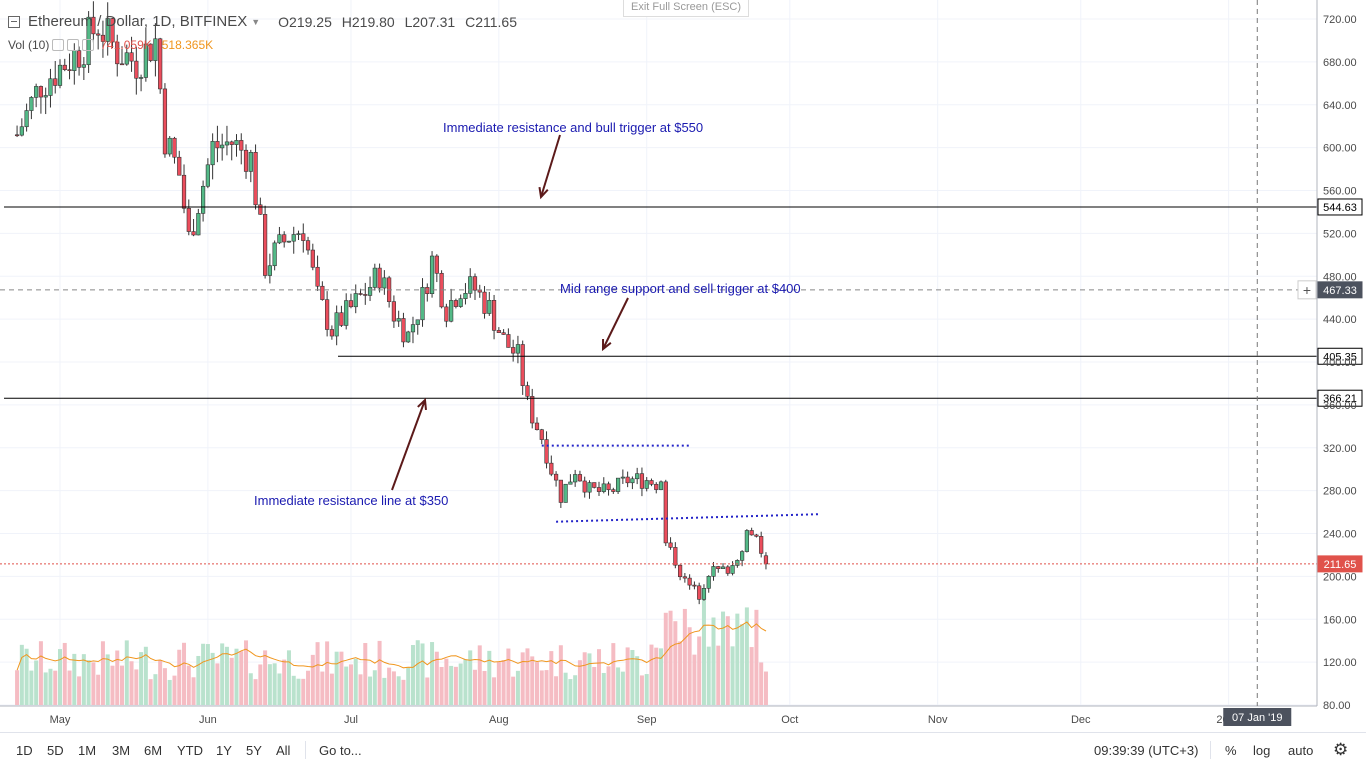 This screenshot has width=1366, height=769. I want to click on y-tick-label: 640.00, so click(1340, 106).